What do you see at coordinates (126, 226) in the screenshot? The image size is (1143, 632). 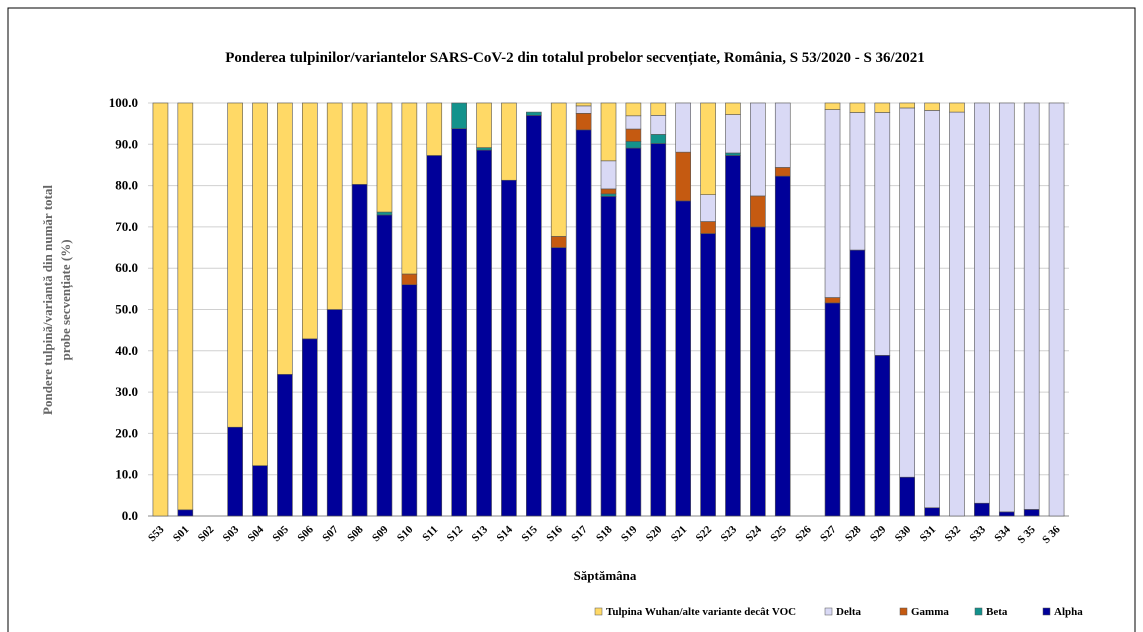 I see `y-tick-label: 70.0` at bounding box center [126, 226].